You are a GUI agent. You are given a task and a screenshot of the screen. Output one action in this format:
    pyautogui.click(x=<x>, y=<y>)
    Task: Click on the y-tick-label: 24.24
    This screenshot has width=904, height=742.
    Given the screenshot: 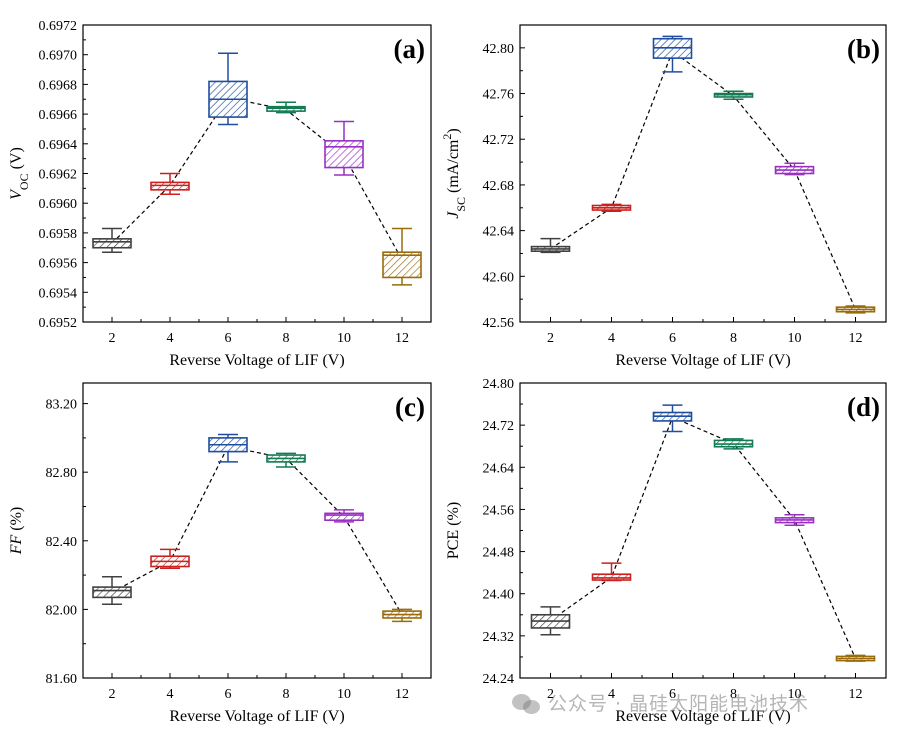 What is the action you would take?
    pyautogui.click(x=499, y=679)
    